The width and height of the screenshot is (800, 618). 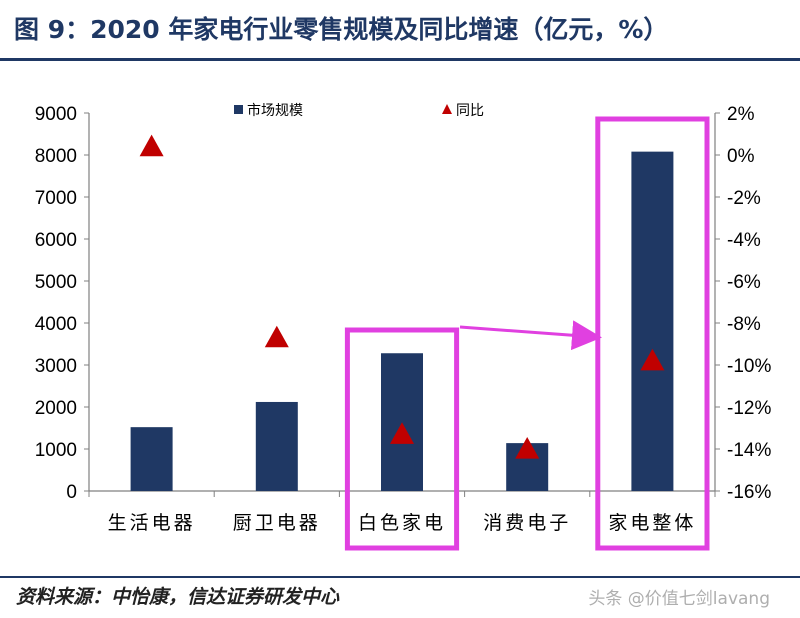 I want to click on highlight-box-白色家电, so click(x=402, y=439).